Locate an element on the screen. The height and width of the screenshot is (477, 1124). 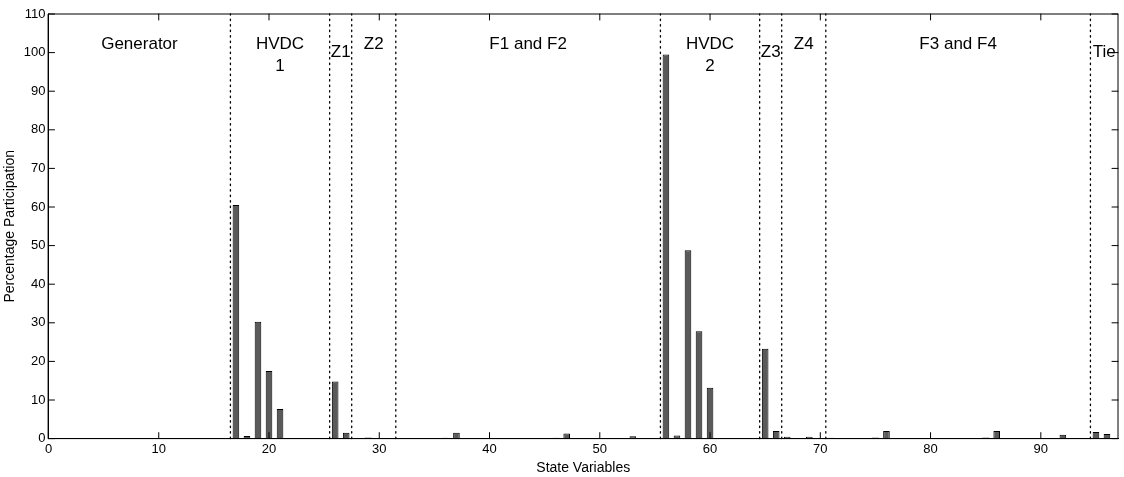
x-axis-title: State Variables is located at coordinates (583, 467).